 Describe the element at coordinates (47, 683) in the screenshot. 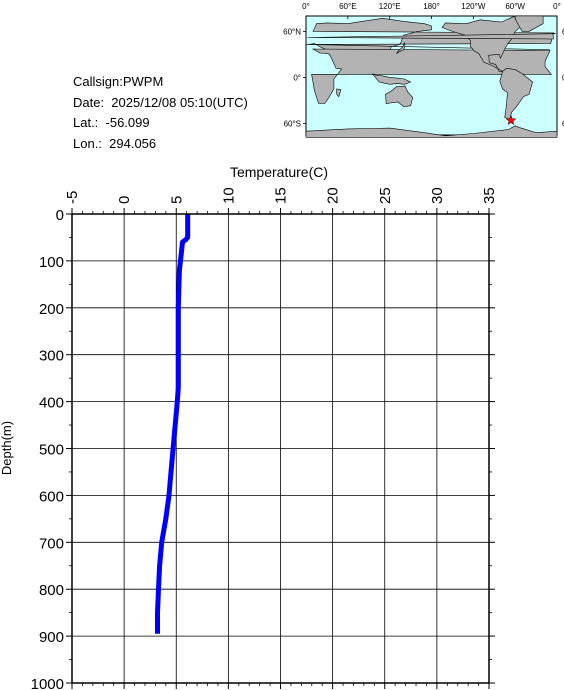

I see `y-tick-label: 1000` at that location.